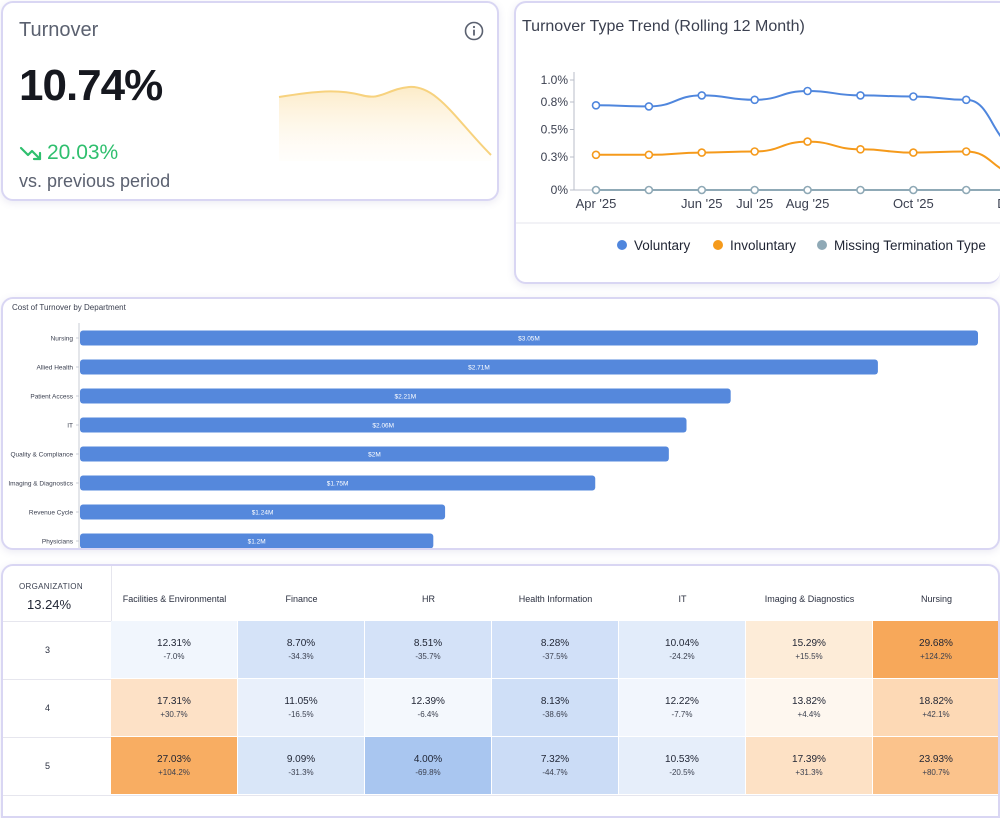 The image size is (1000, 818). I want to click on heatmap-column-header: Facilities & Environmental, so click(174, 599).